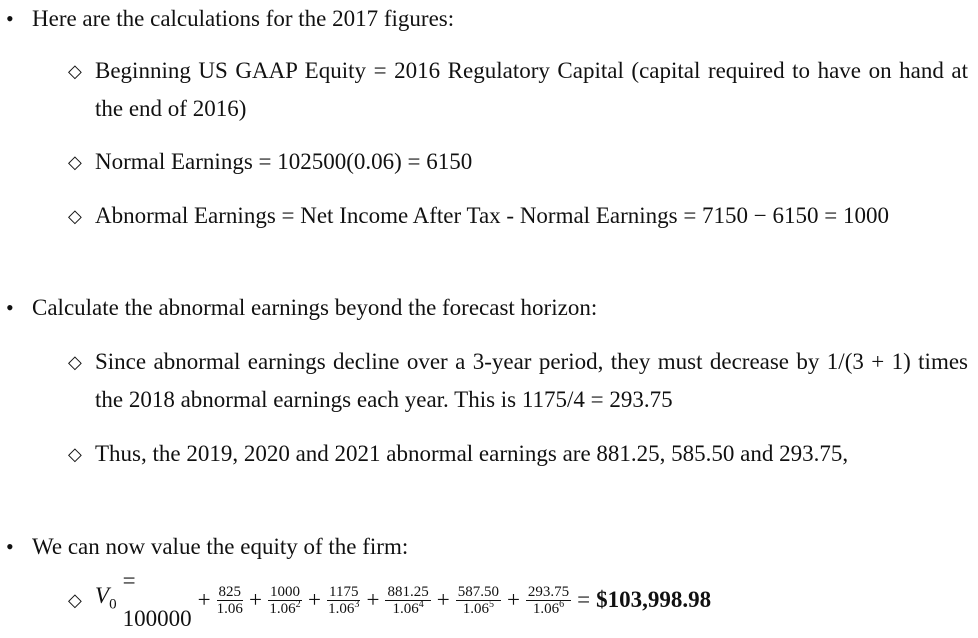 Image resolution: width=978 pixels, height=638 pixels. What do you see at coordinates (344, 592) in the screenshot?
I see `numerator: 1175` at bounding box center [344, 592].